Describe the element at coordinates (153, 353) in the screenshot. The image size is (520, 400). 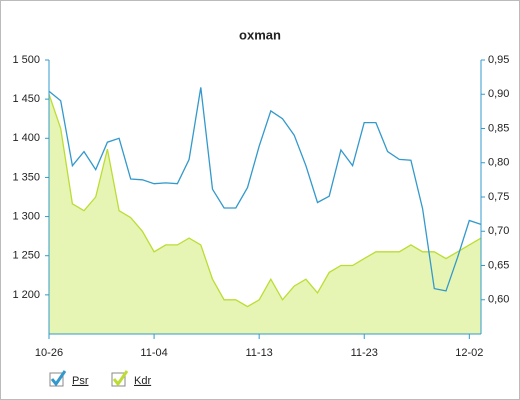
I see `x-tick-label: 11-04` at that location.